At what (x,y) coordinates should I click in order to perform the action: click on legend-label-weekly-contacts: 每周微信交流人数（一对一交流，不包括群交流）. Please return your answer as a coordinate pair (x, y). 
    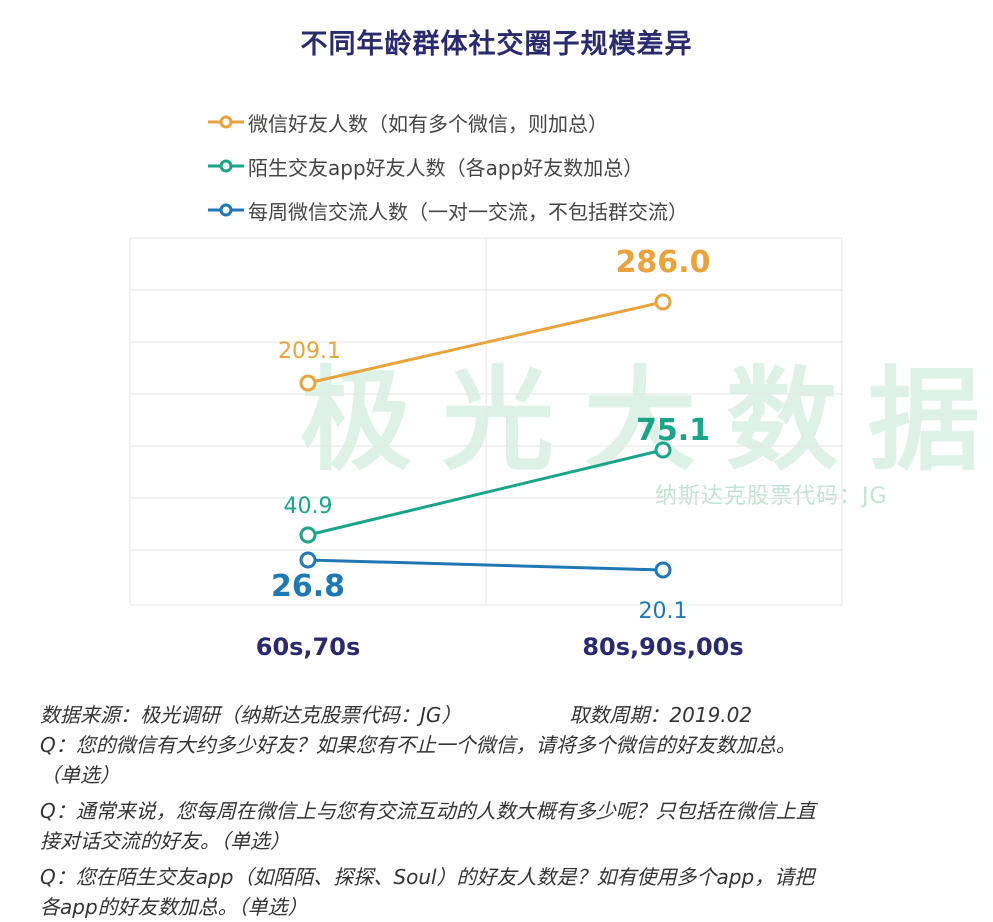
    Looking at the image, I should click on (468, 211).